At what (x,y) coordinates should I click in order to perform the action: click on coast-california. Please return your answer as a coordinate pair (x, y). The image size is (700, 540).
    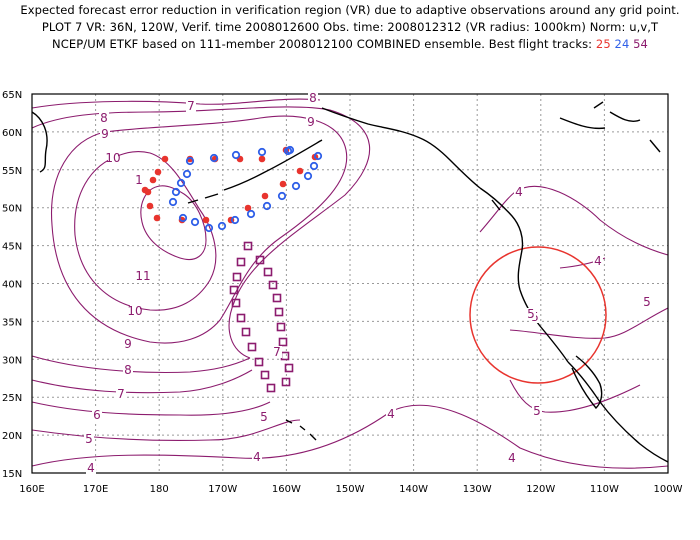
    Looking at the image, I should click on (544, 326).